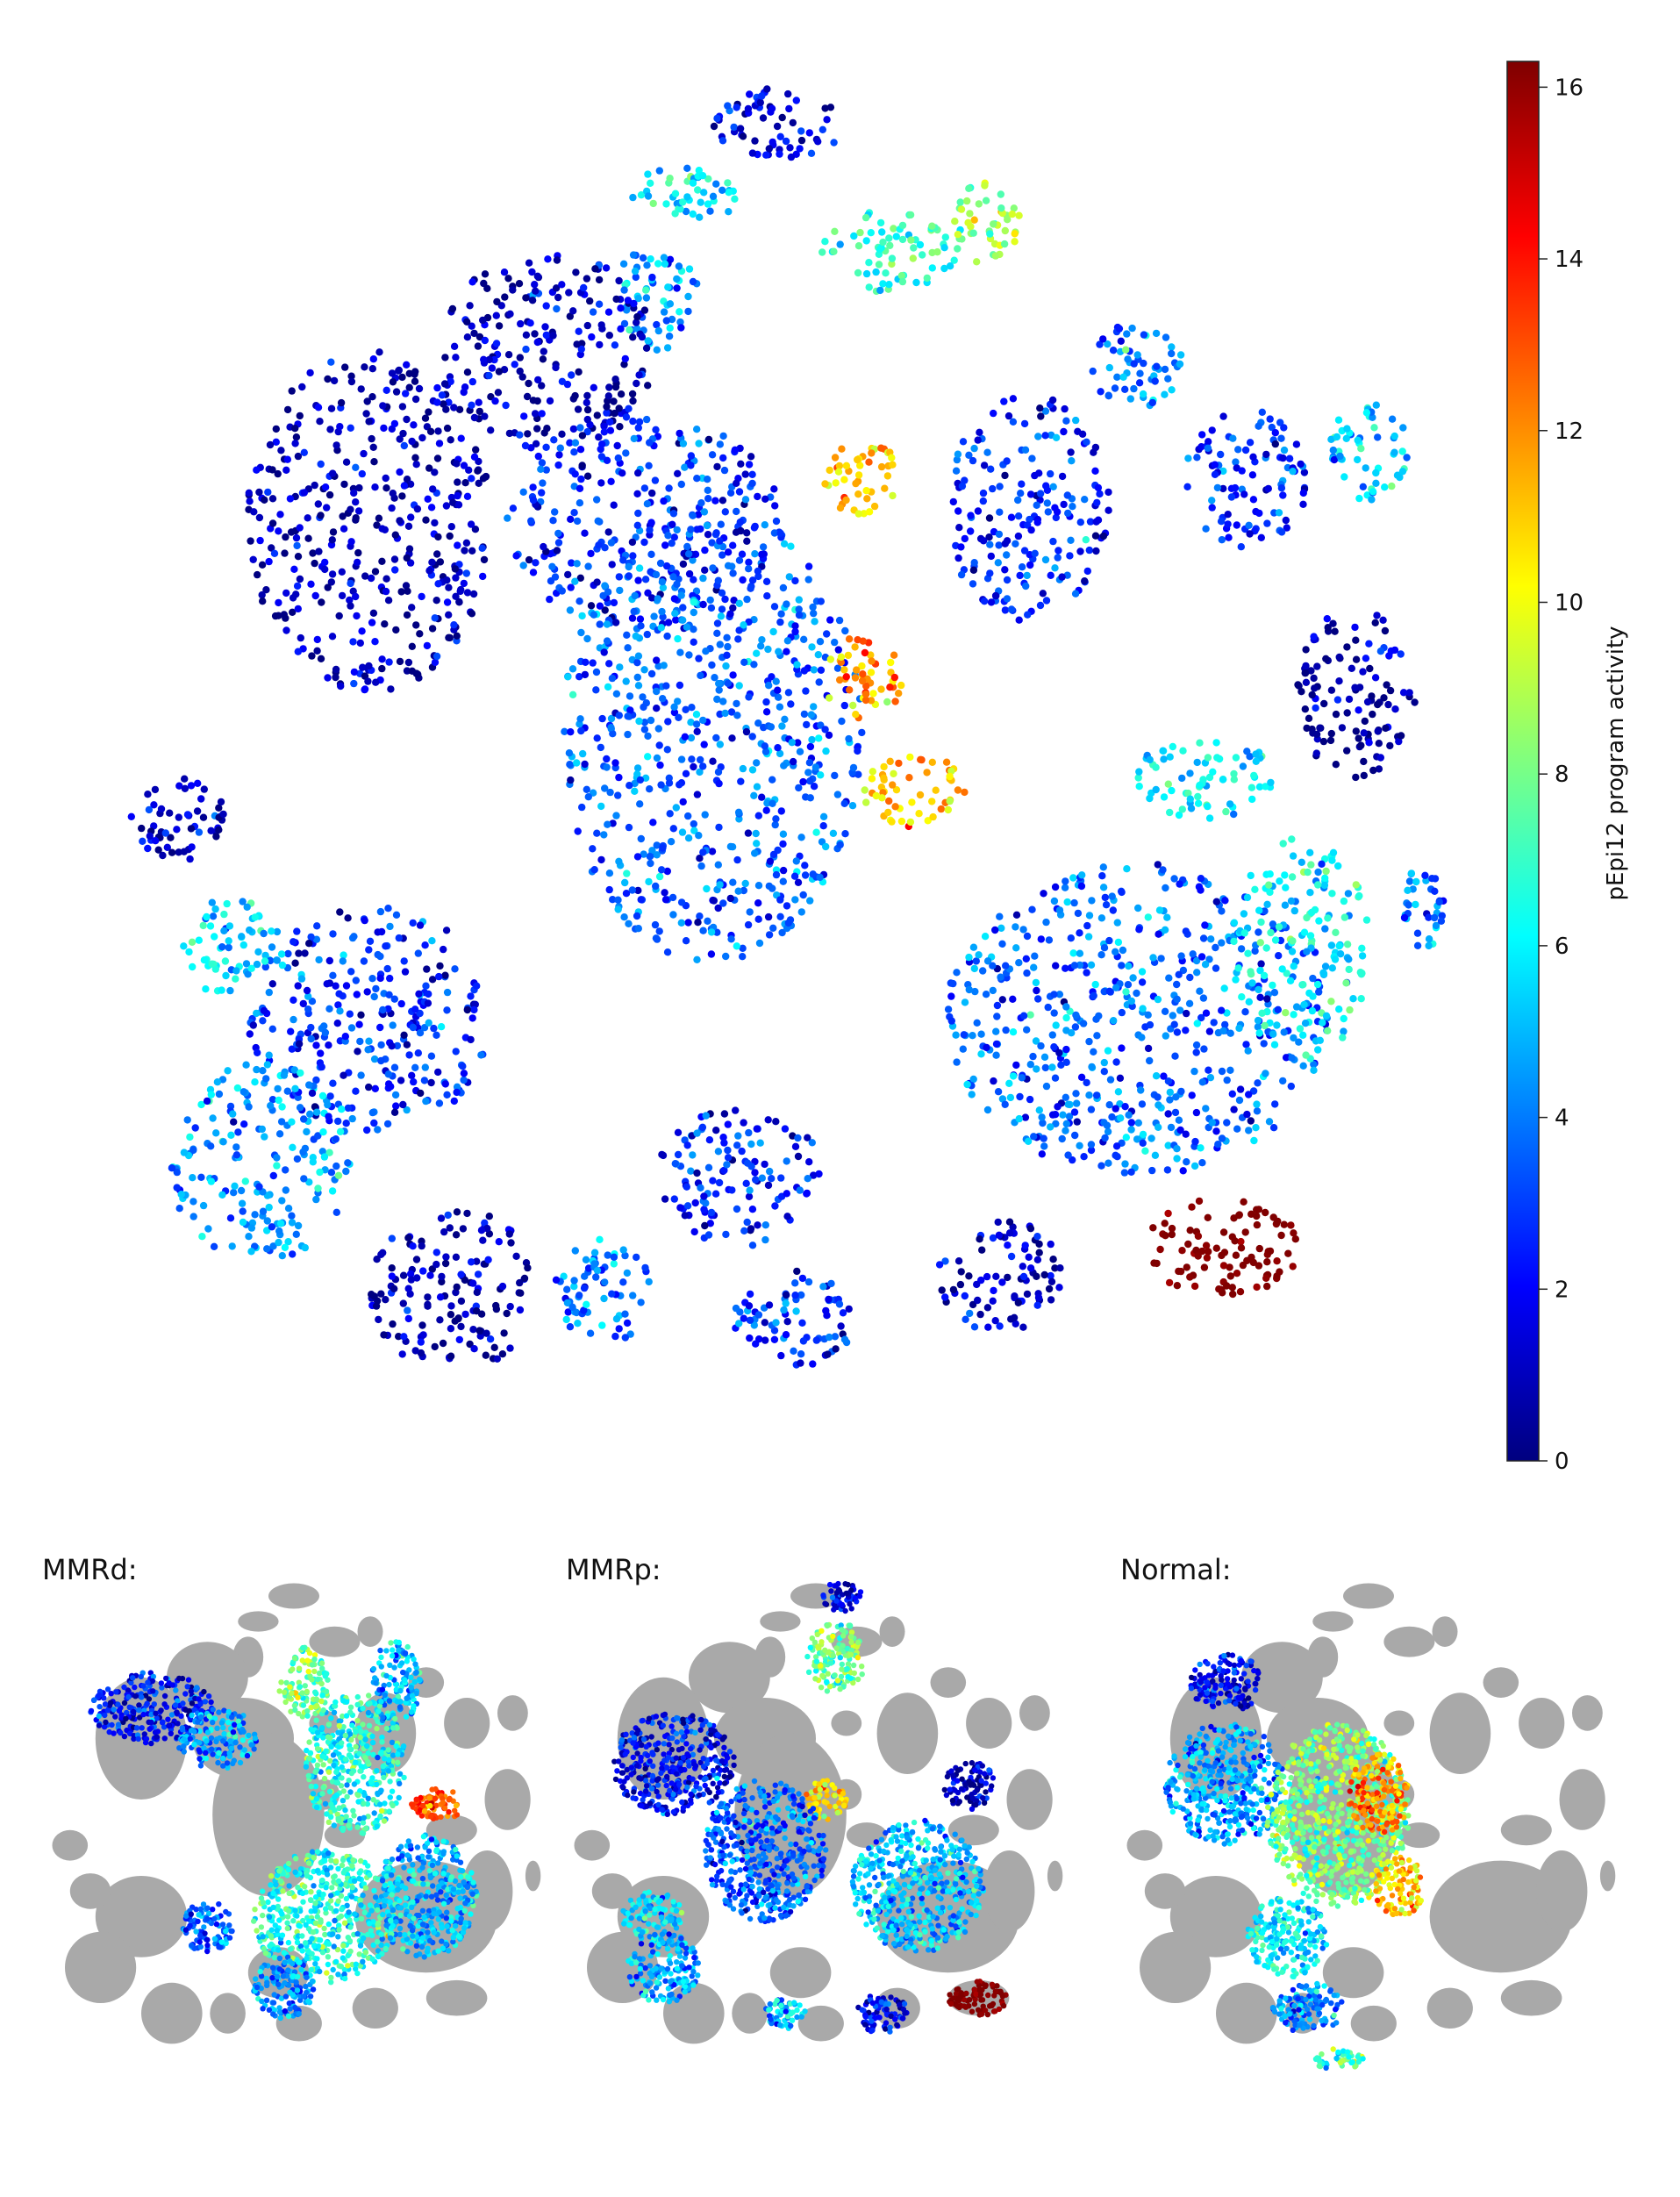  I want to click on colorbar-tick-label: 12, so click(1569, 432).